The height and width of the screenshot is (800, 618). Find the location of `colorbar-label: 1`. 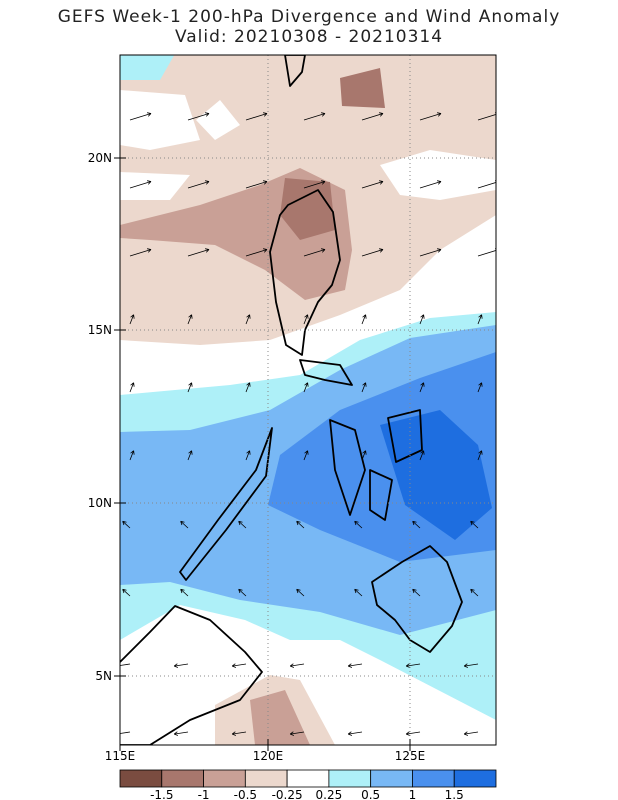

colorbar-label: 1 is located at coordinates (413, 794).